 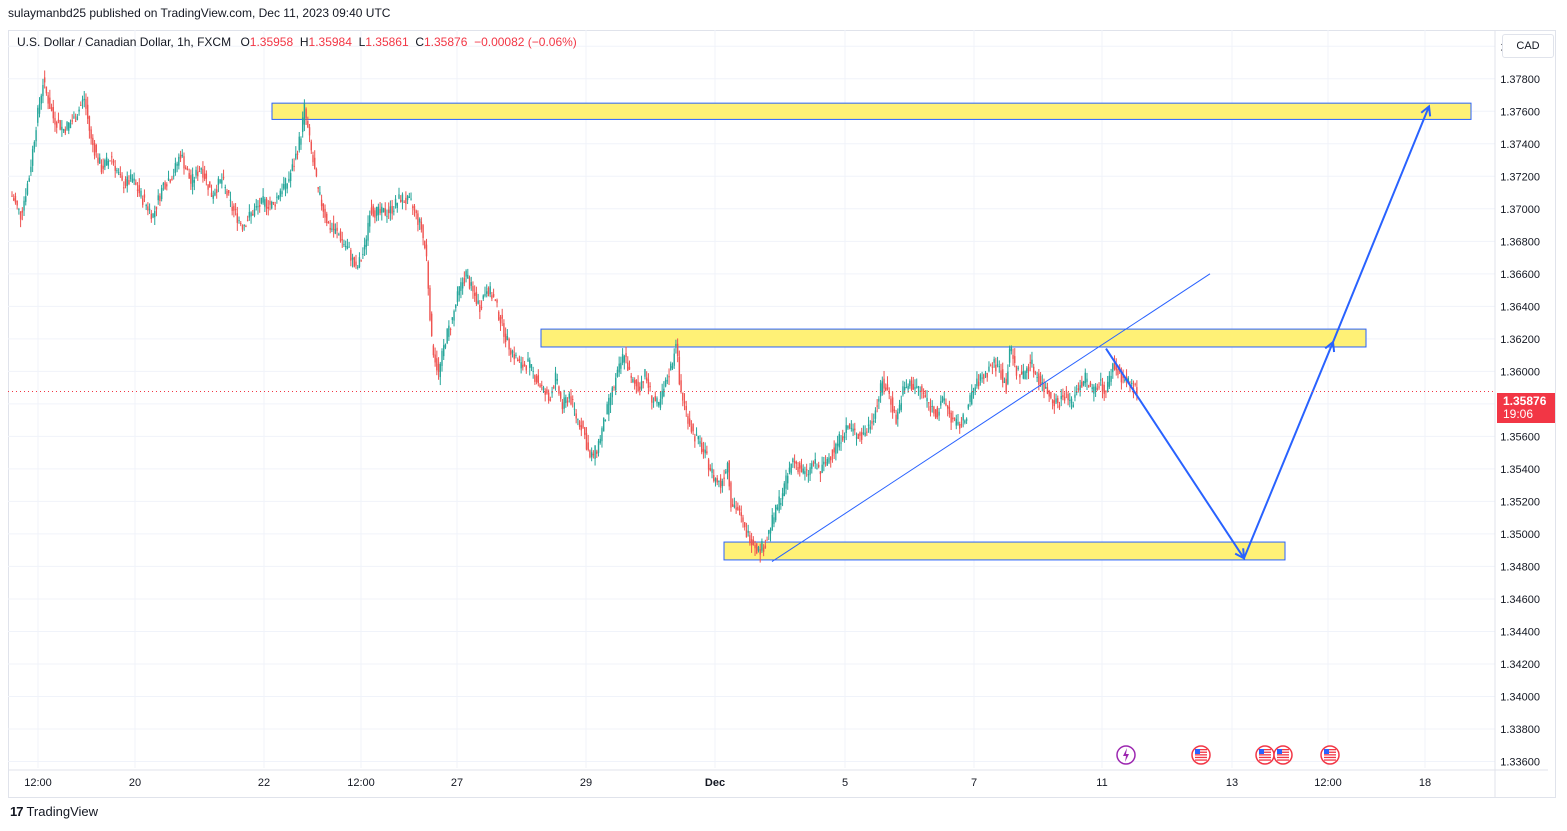 What do you see at coordinates (1528, 46) in the screenshot?
I see `currency-selector: CAD` at bounding box center [1528, 46].